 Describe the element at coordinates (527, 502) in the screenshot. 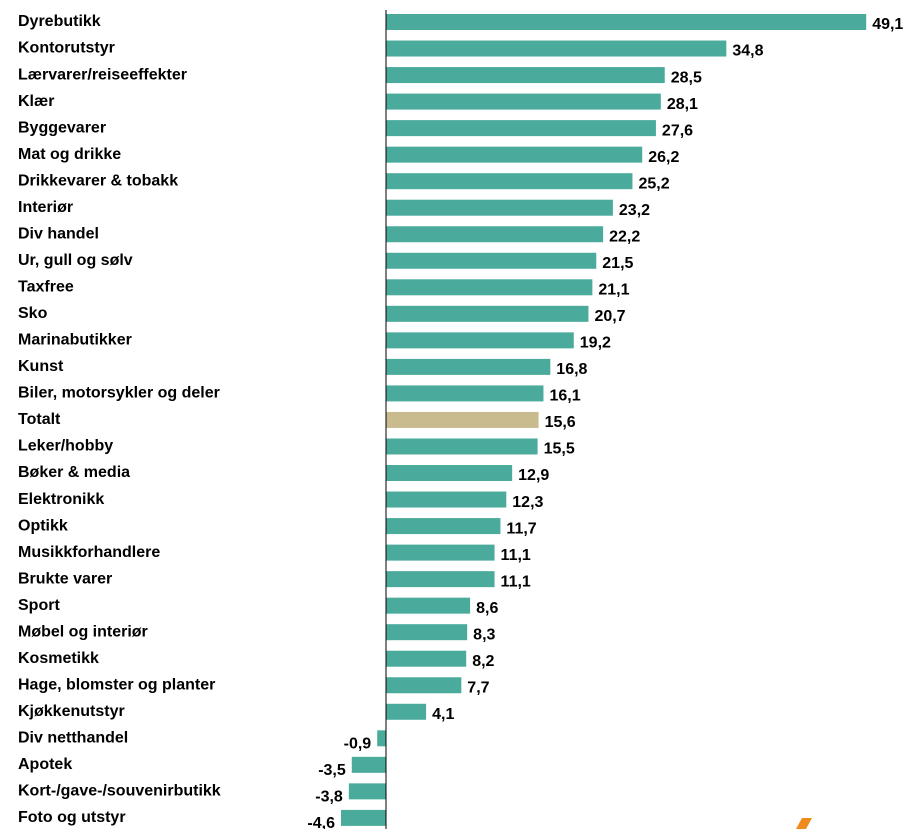

I see `value-label: 12,3` at that location.